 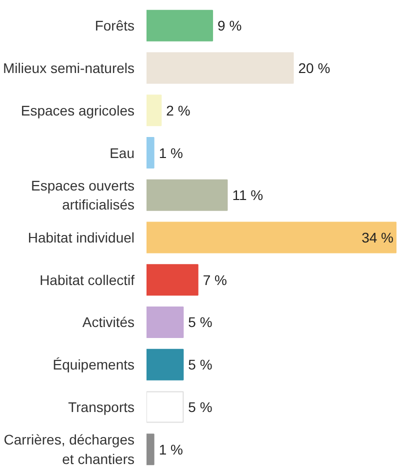 I want to click on y-tick-label: Carrières, décharges et chantiers, so click(x=69, y=449).